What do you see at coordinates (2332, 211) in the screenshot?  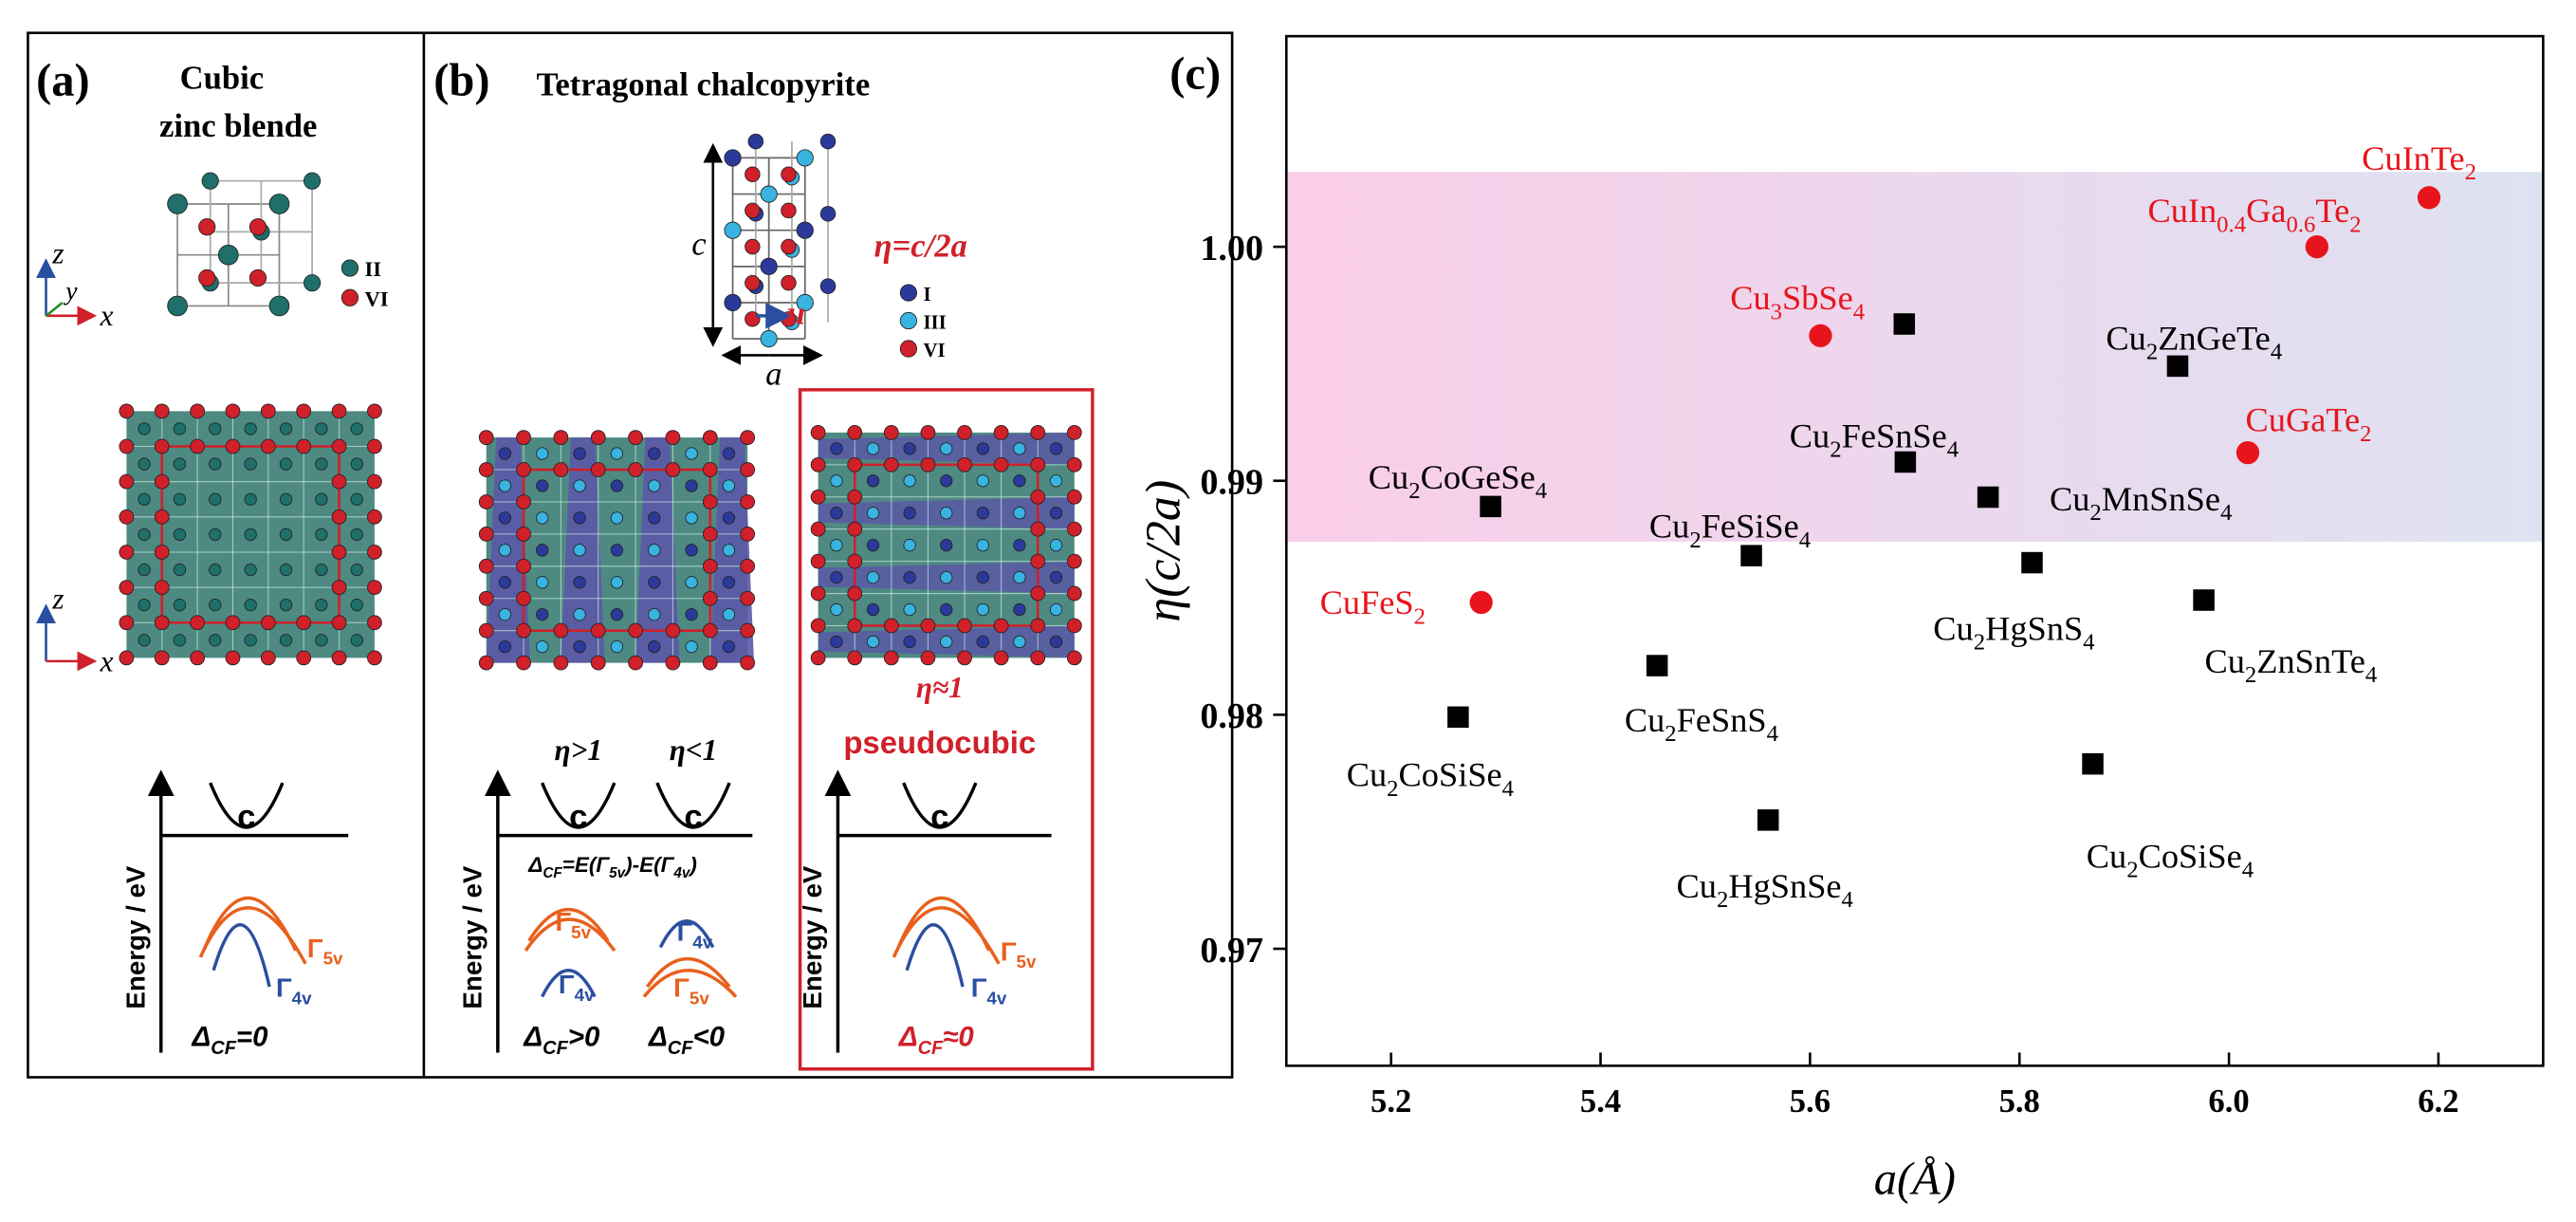 I see `text-part: Te` at bounding box center [2332, 211].